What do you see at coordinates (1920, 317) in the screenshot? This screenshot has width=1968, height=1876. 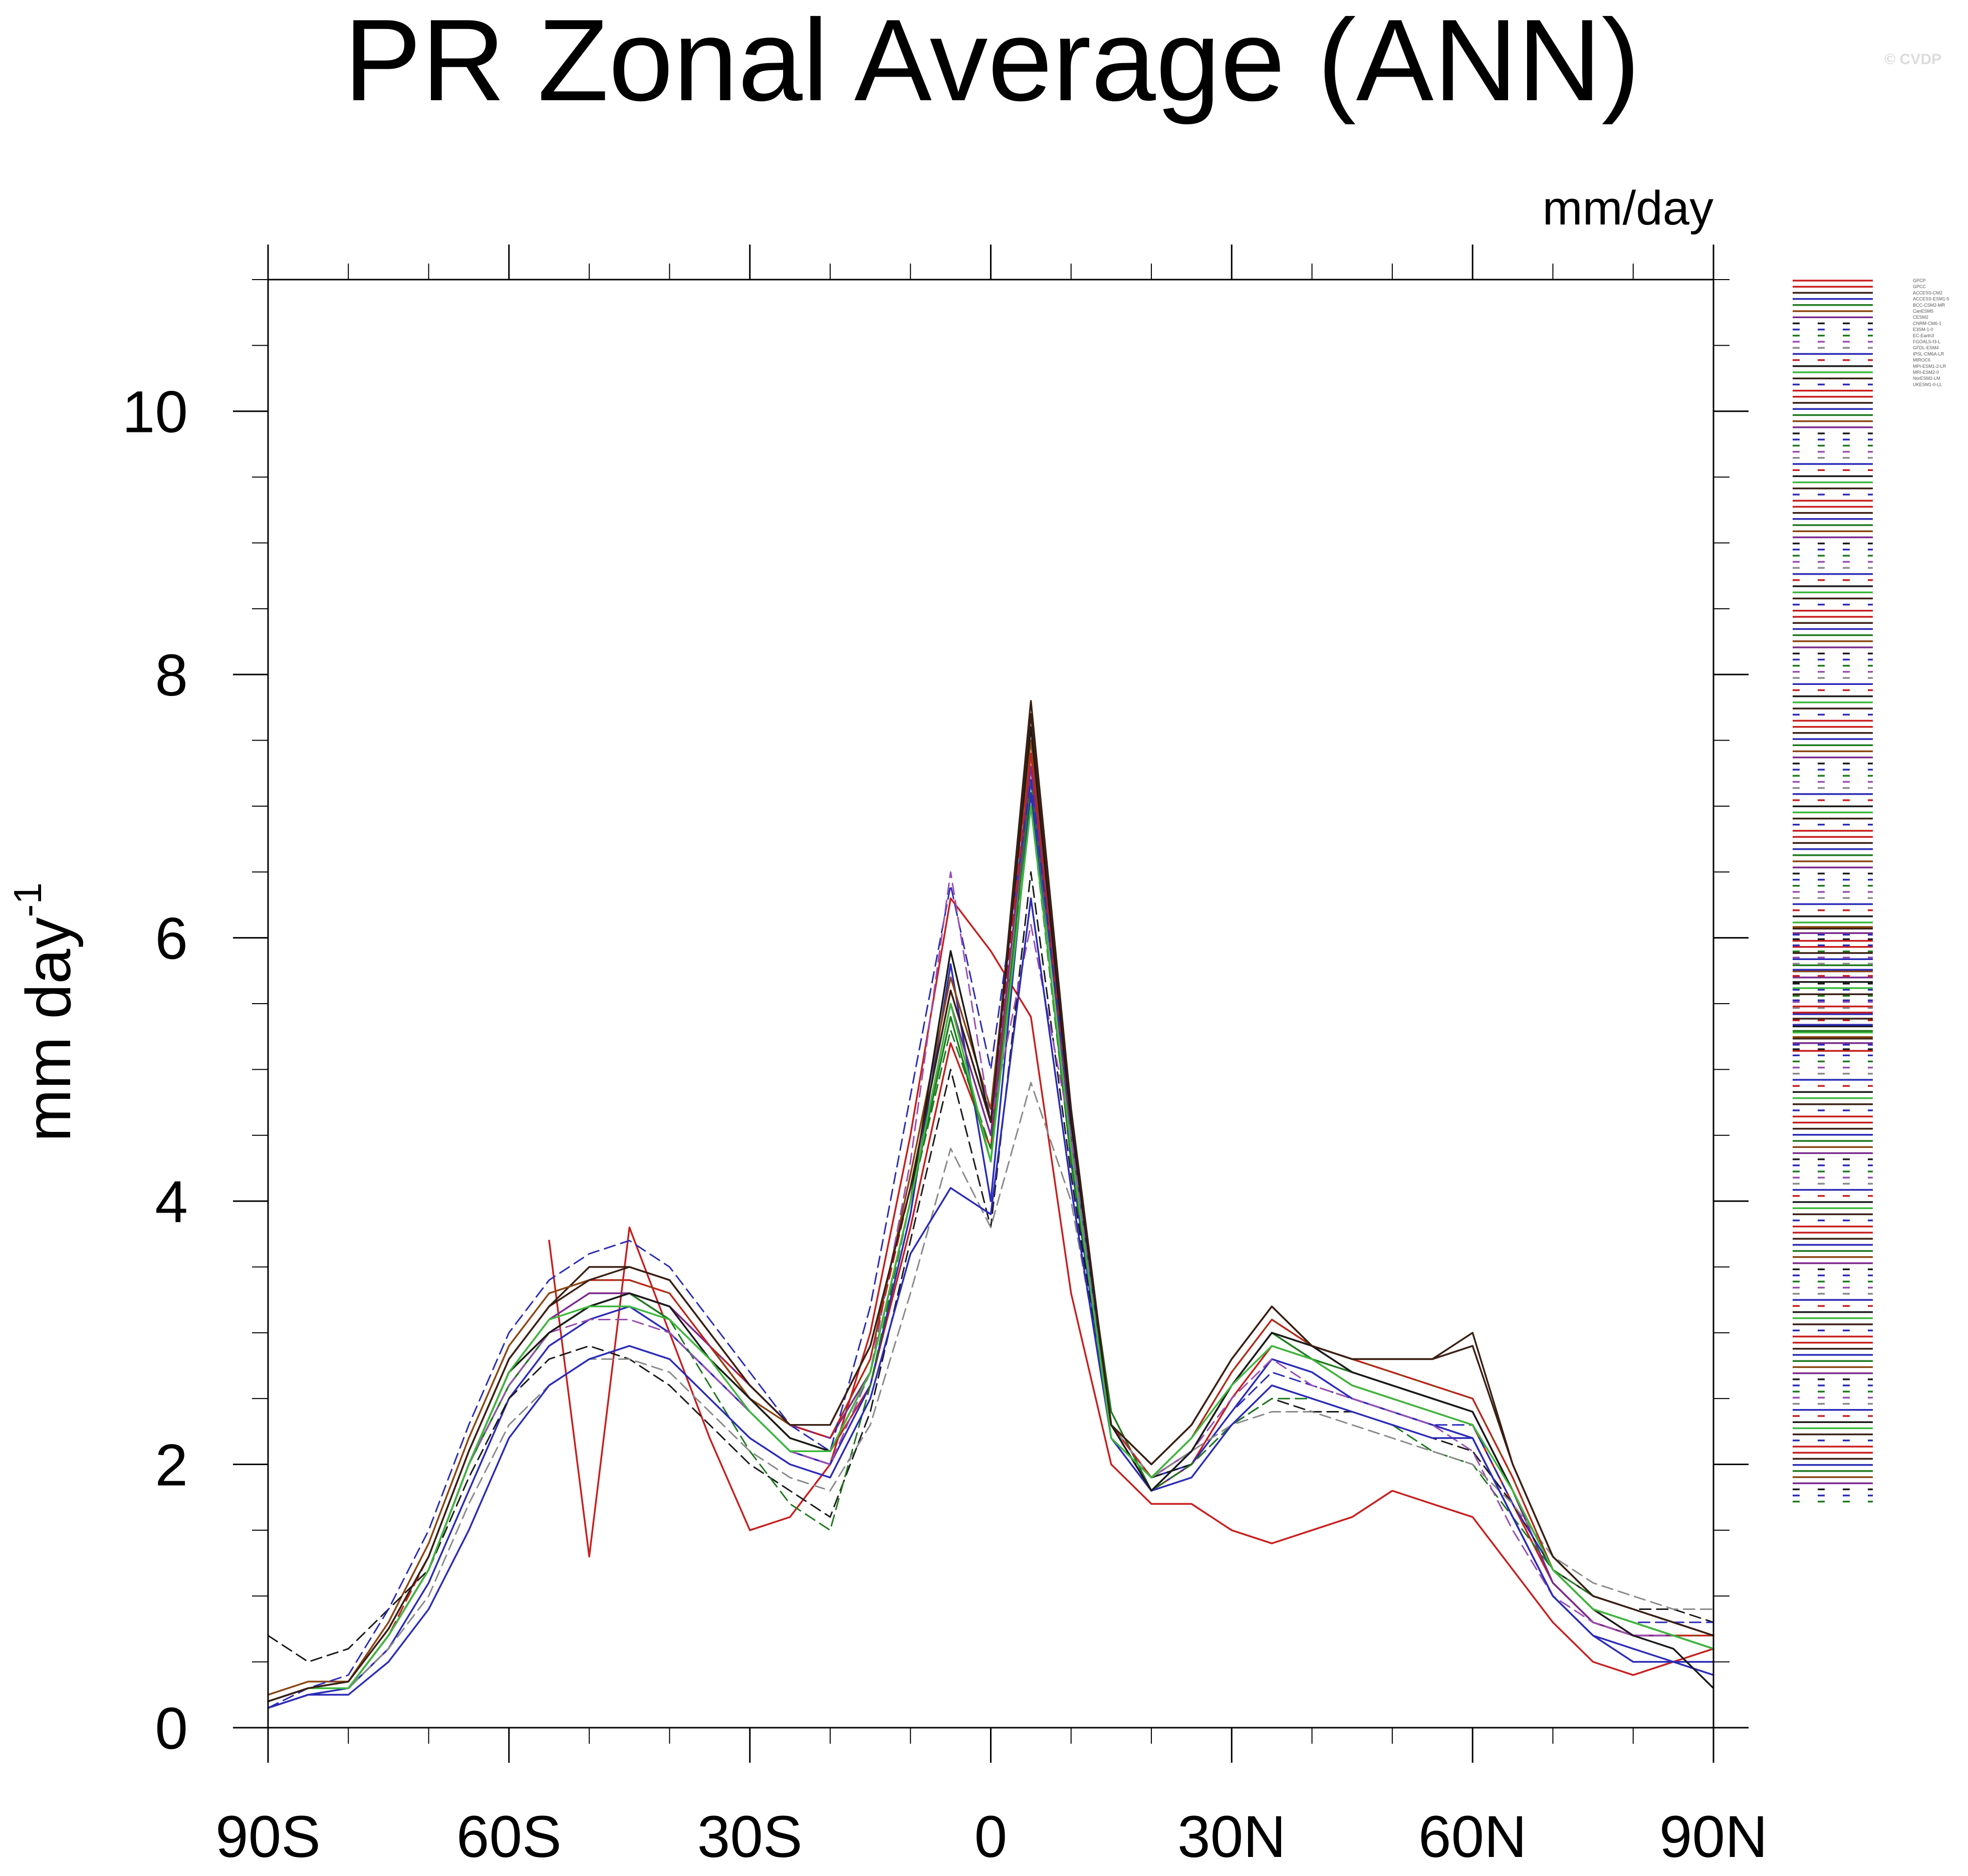 I see `legend-entry: CESM2` at bounding box center [1920, 317].